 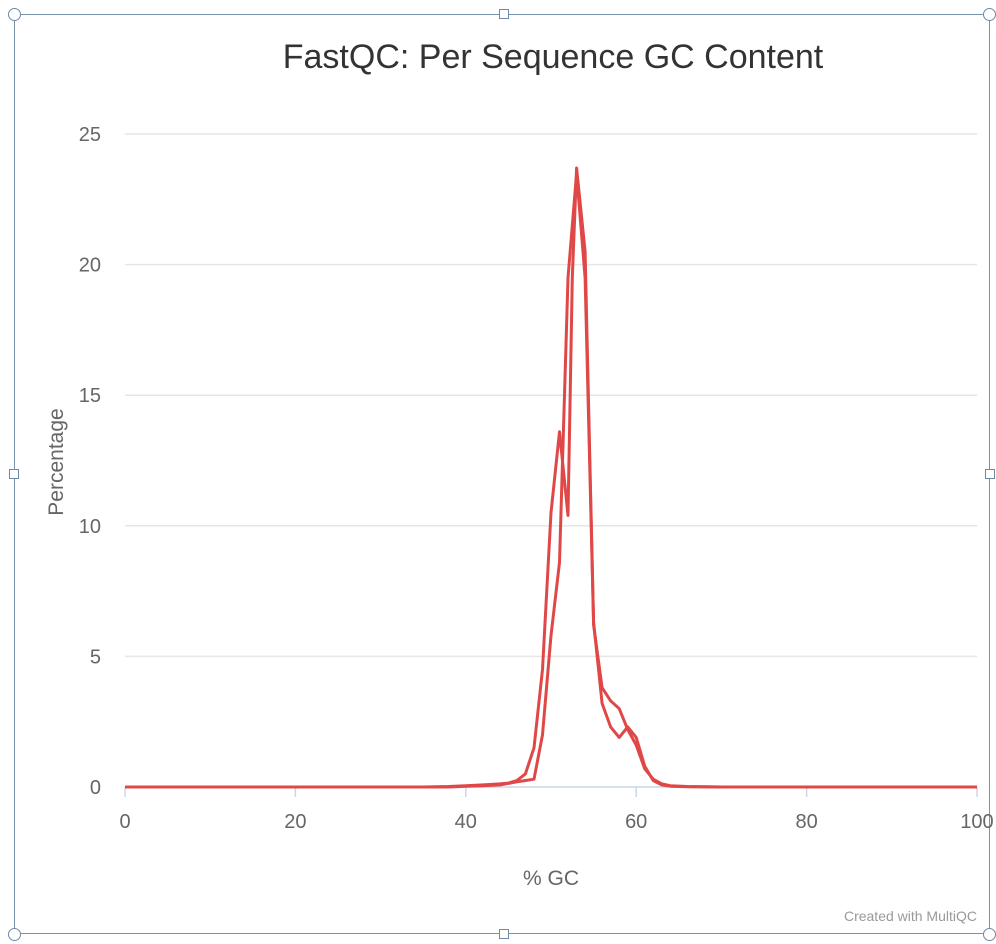 I want to click on x-tick-label: 40, so click(x=466, y=822).